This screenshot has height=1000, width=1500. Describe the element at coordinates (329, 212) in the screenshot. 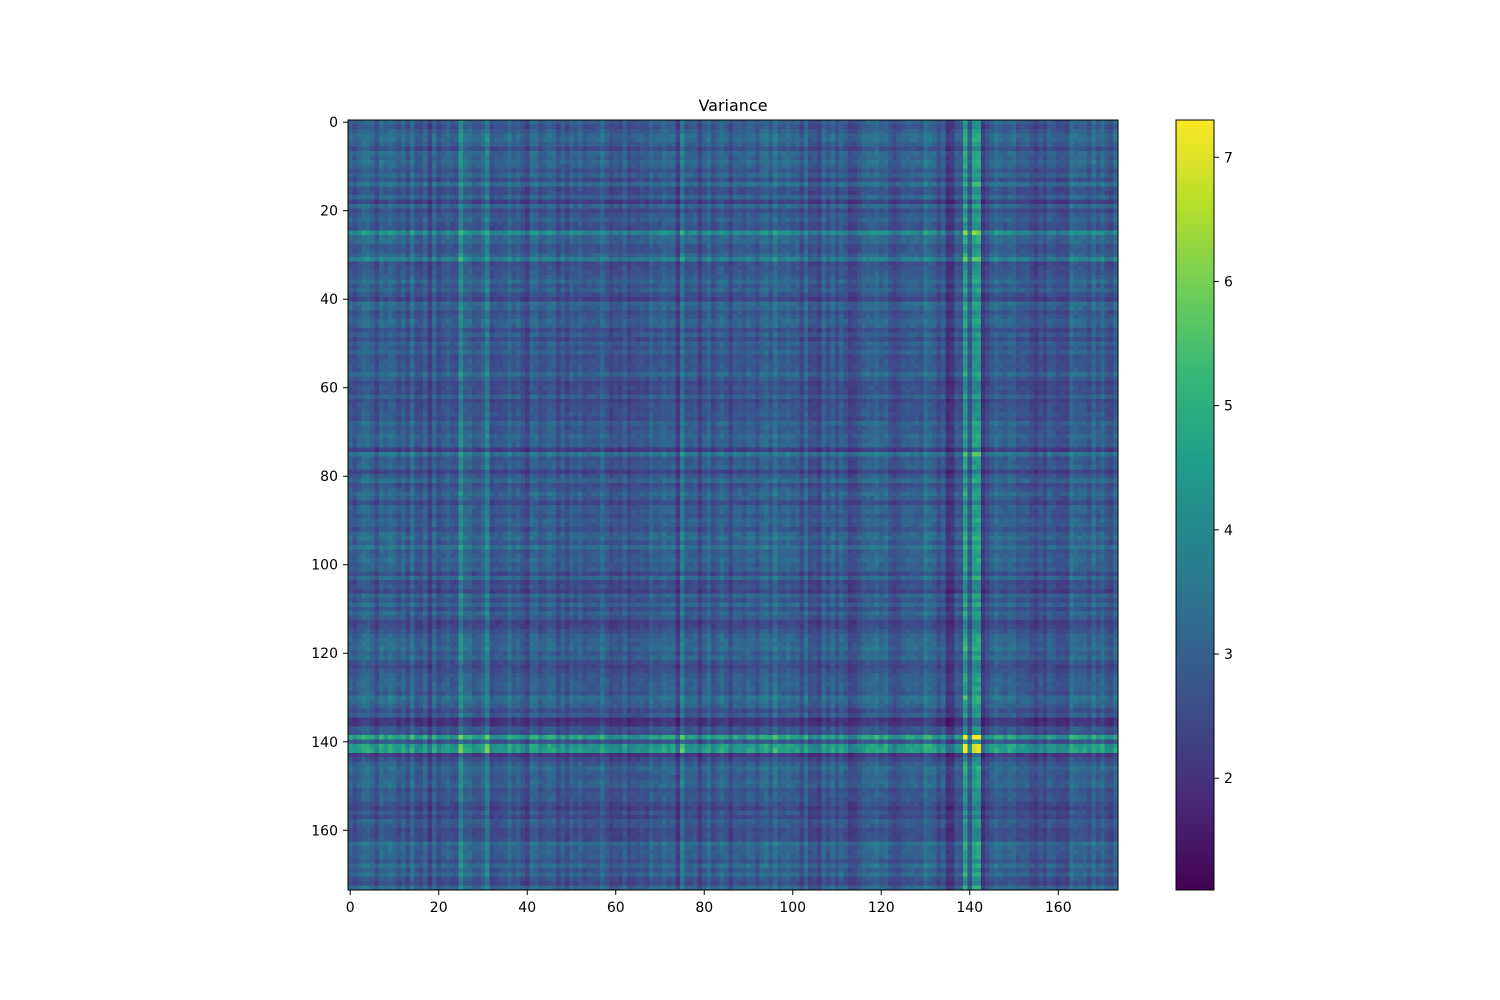

I see `y-tick-label: 20` at that location.